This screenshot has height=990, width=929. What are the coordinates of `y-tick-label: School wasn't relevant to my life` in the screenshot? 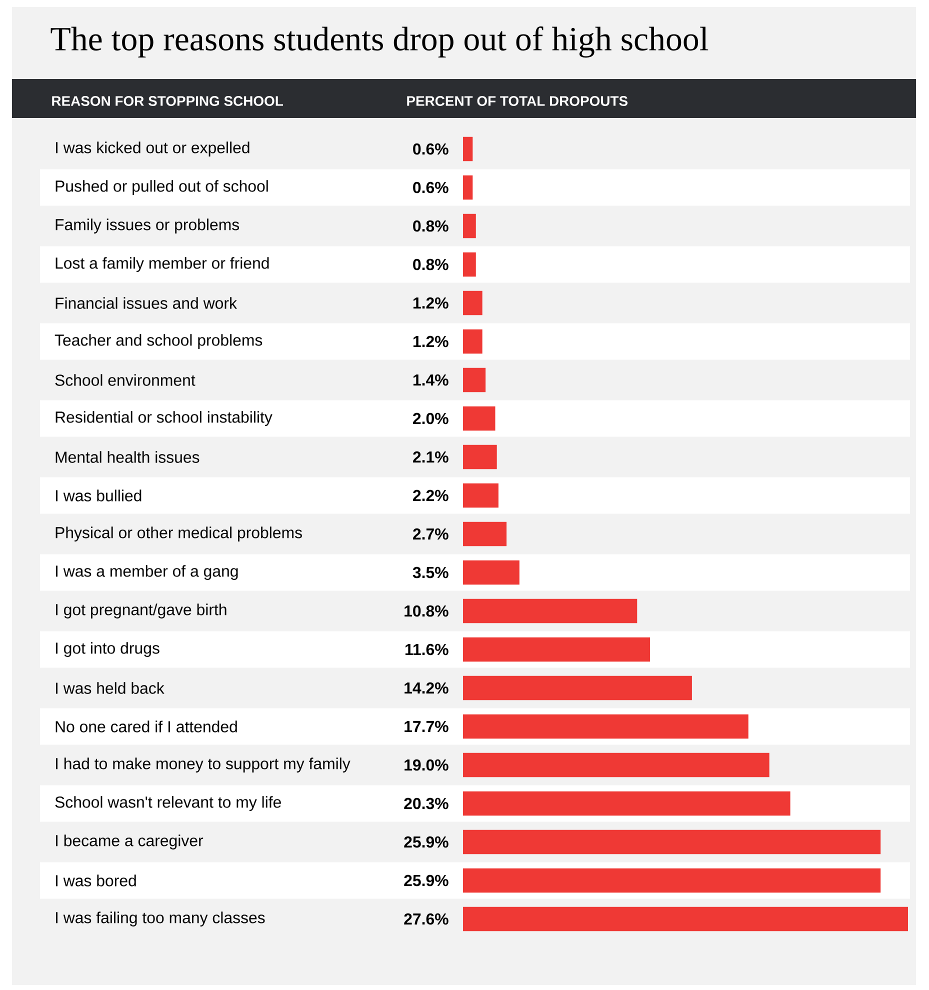 It's located at (168, 803).